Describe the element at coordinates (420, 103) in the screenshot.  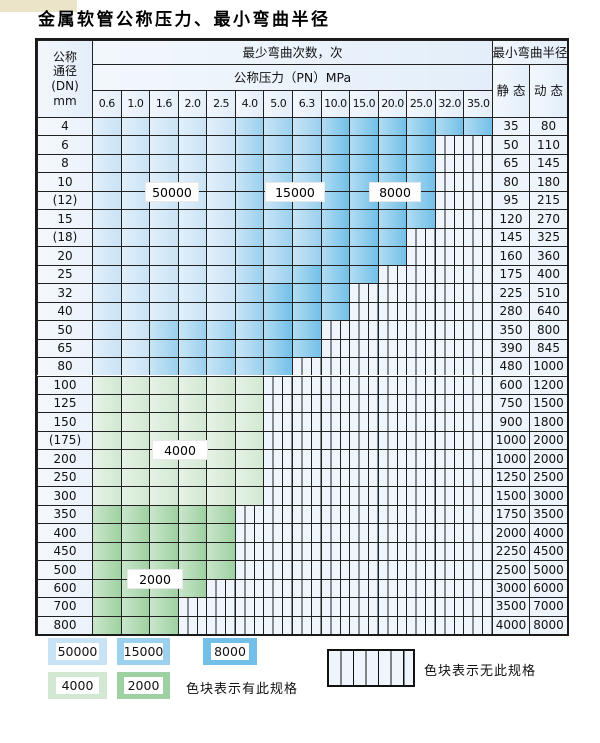
I see `pressure-col-header: 25.0` at that location.